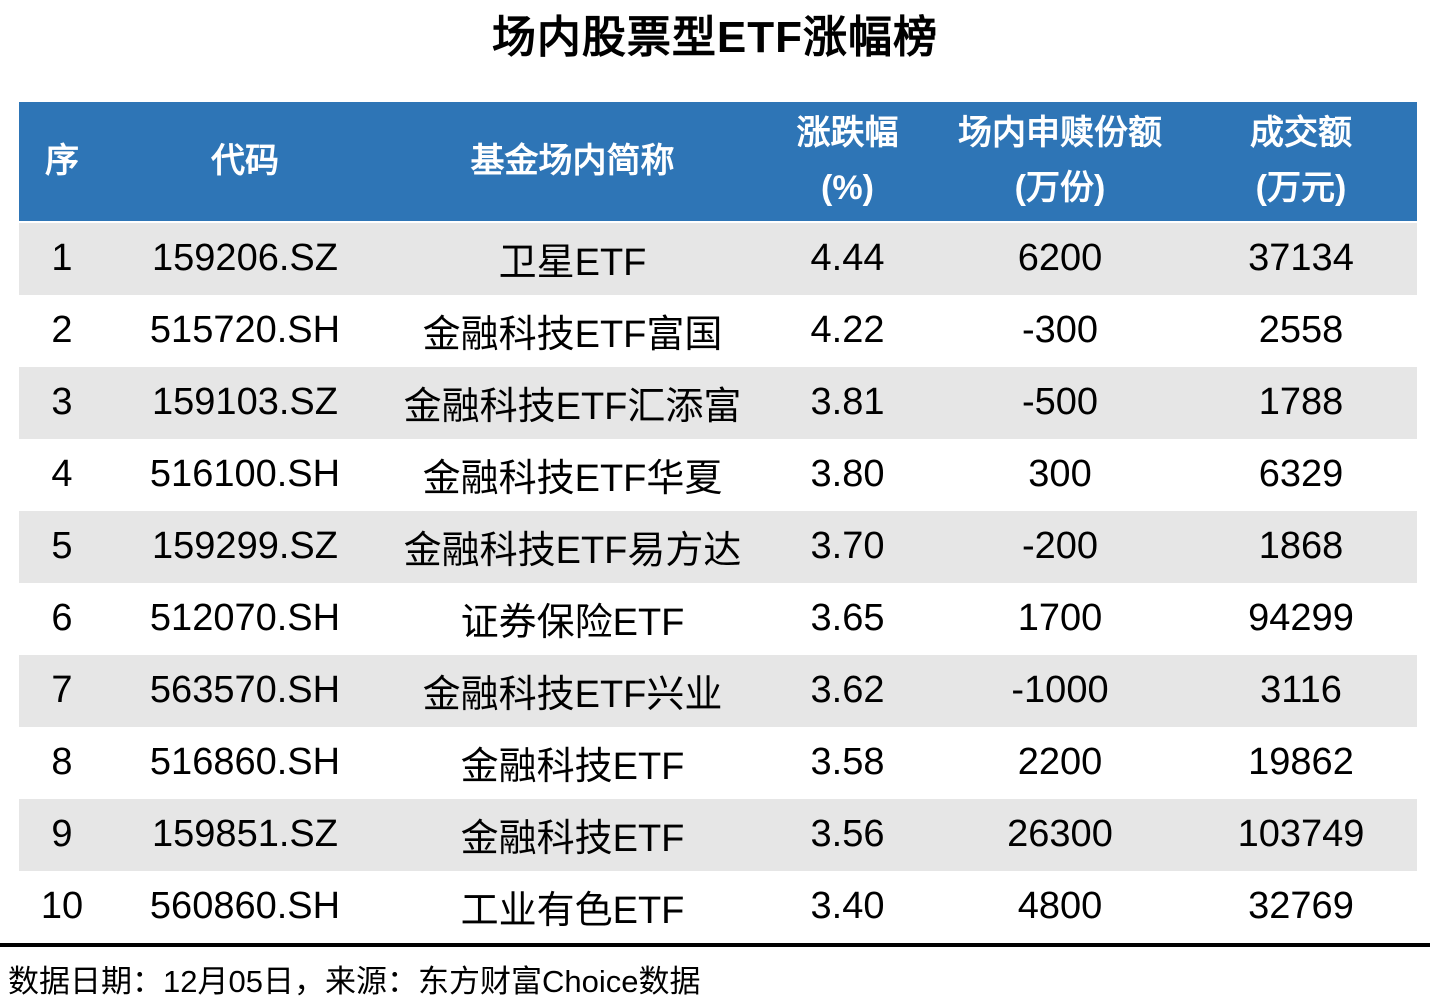  I want to click on cell-turnover: 2558, so click(1301, 330).